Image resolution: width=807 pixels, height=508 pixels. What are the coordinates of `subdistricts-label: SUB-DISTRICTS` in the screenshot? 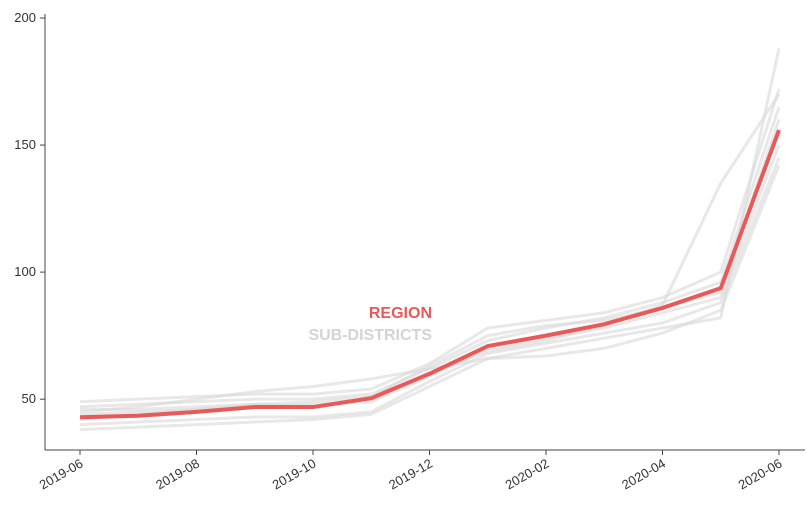 It's located at (370, 335).